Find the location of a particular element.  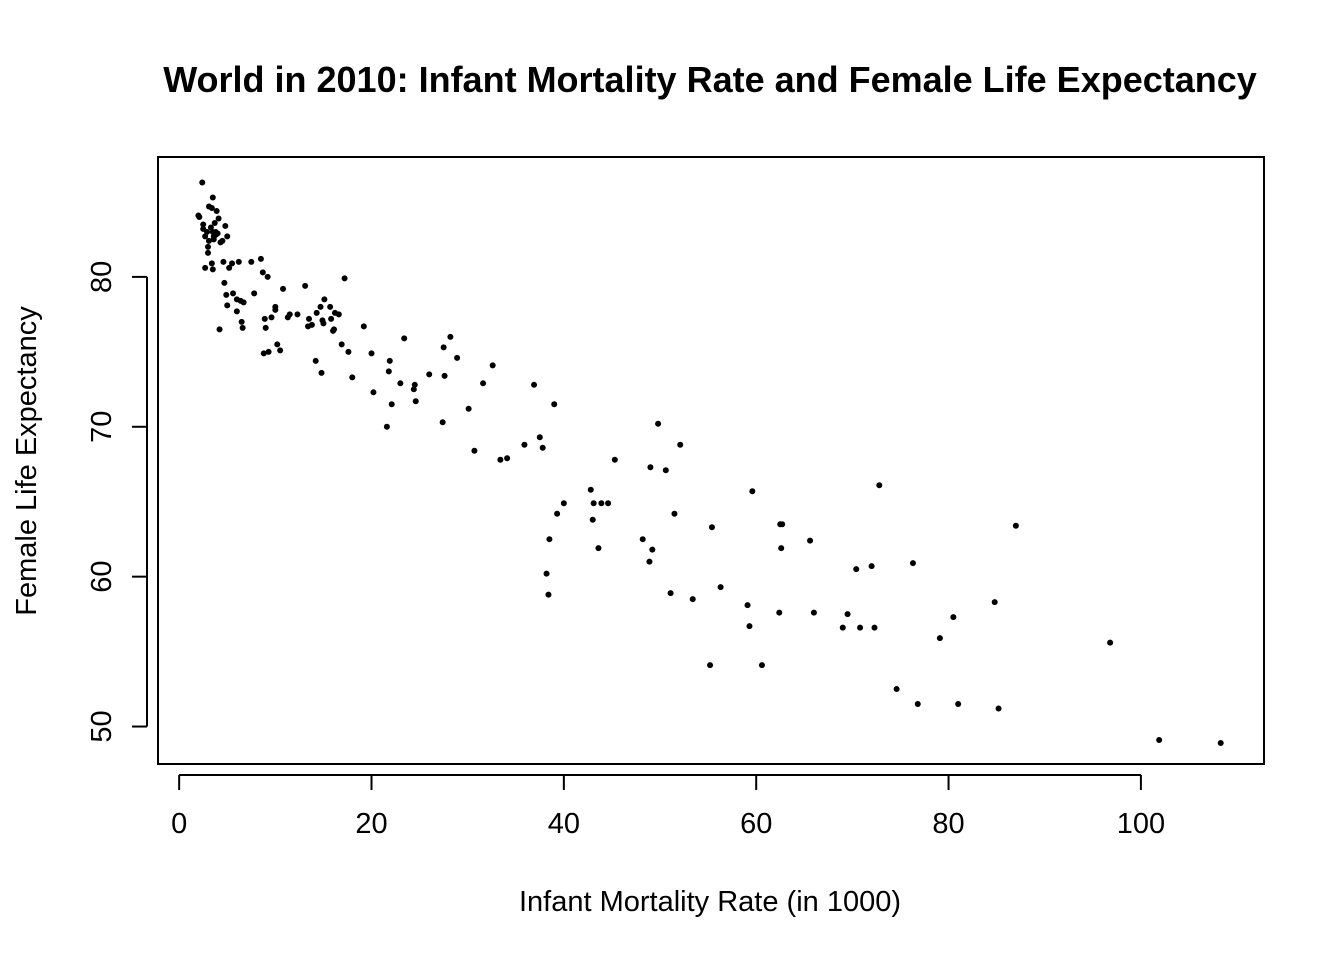

y-axis: 50 60 70 80 is located at coordinates (117, 502).